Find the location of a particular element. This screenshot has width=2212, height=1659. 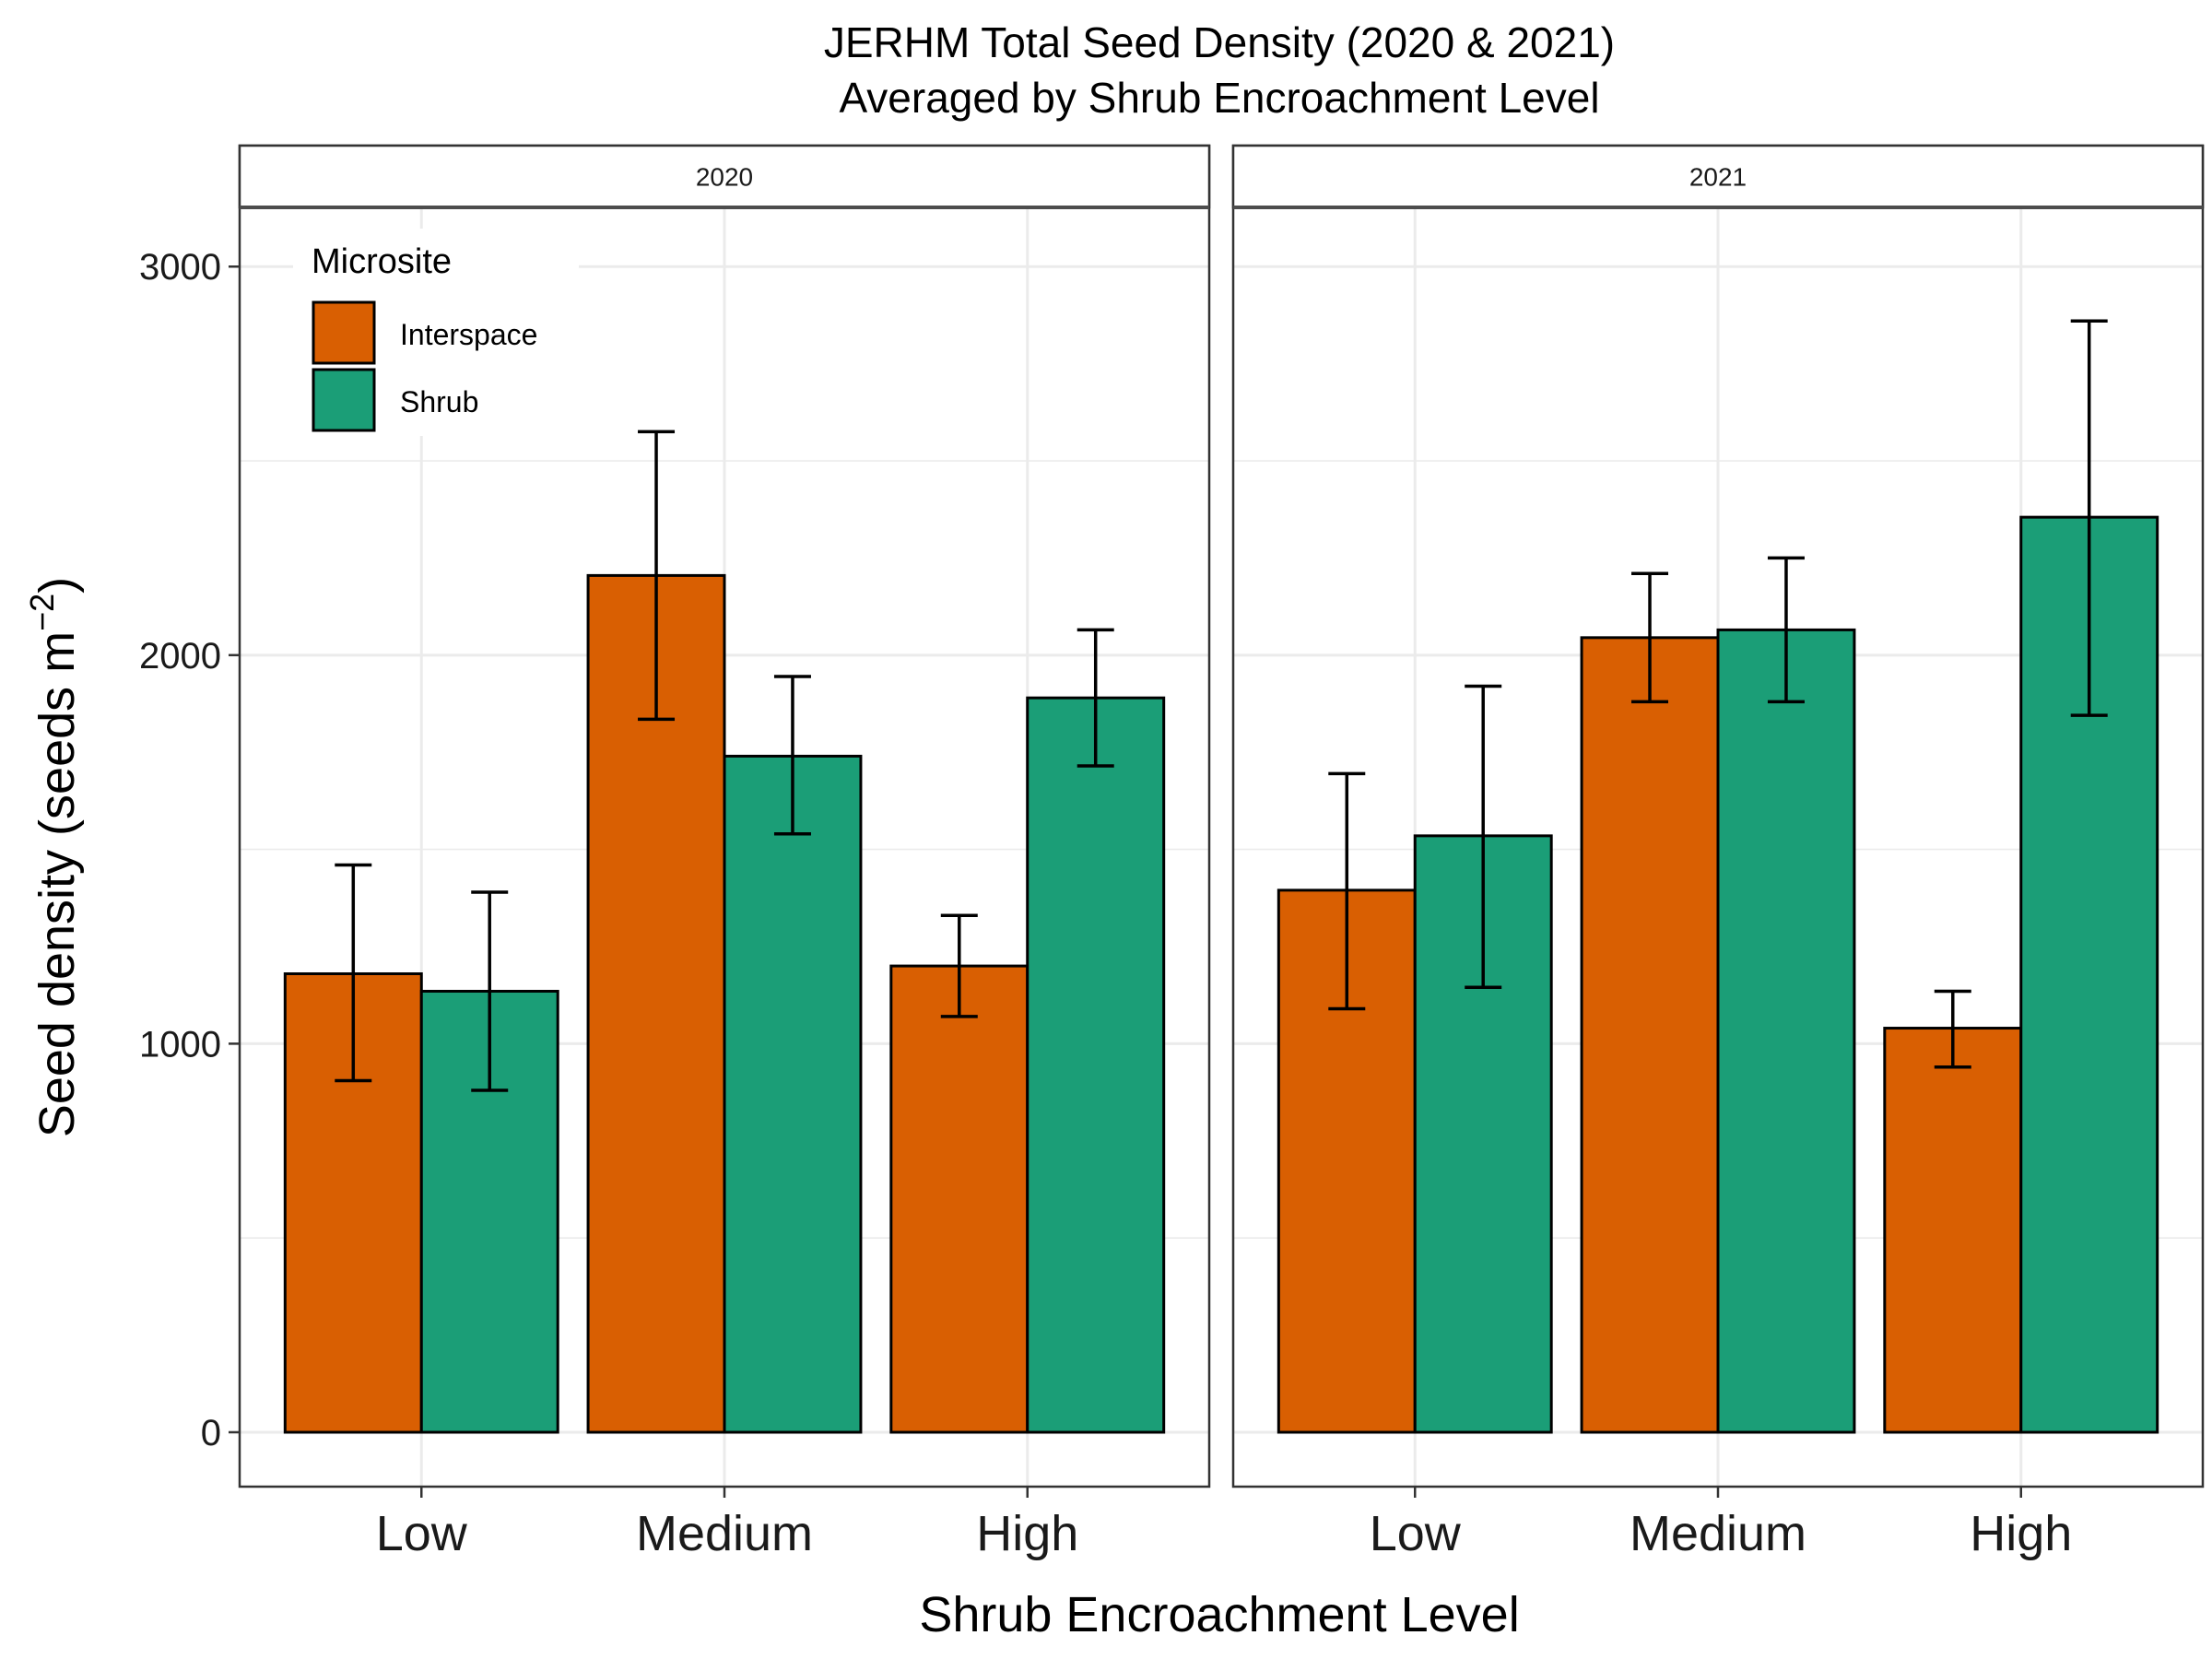

error-bar-2020-shrub-medium is located at coordinates (792, 755).